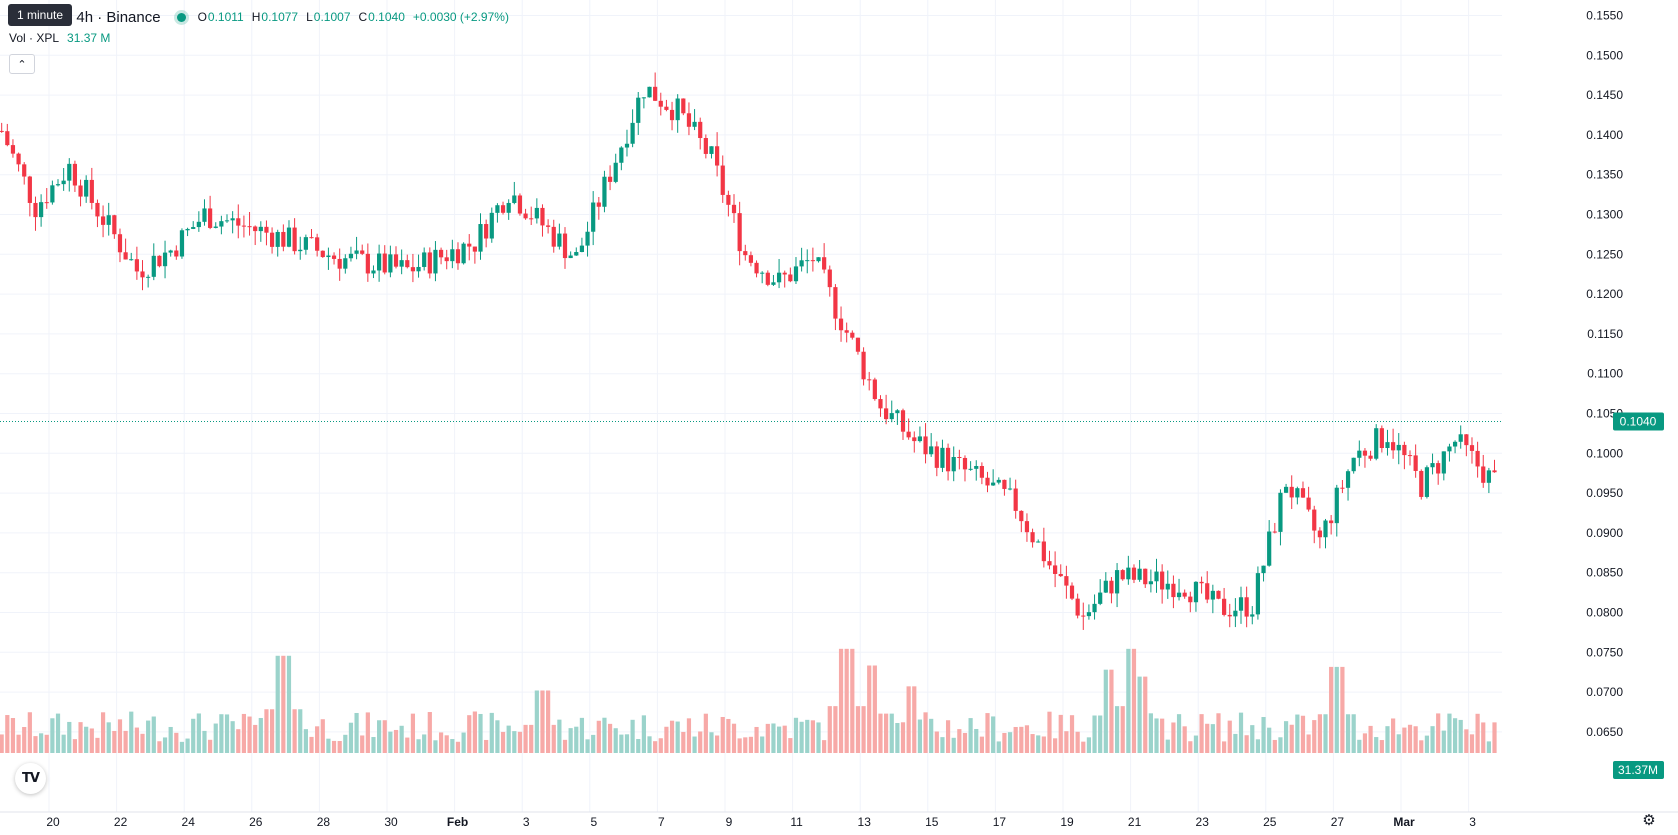 This screenshot has height=835, width=1678. I want to click on time-tick-label: 20, so click(53, 822).